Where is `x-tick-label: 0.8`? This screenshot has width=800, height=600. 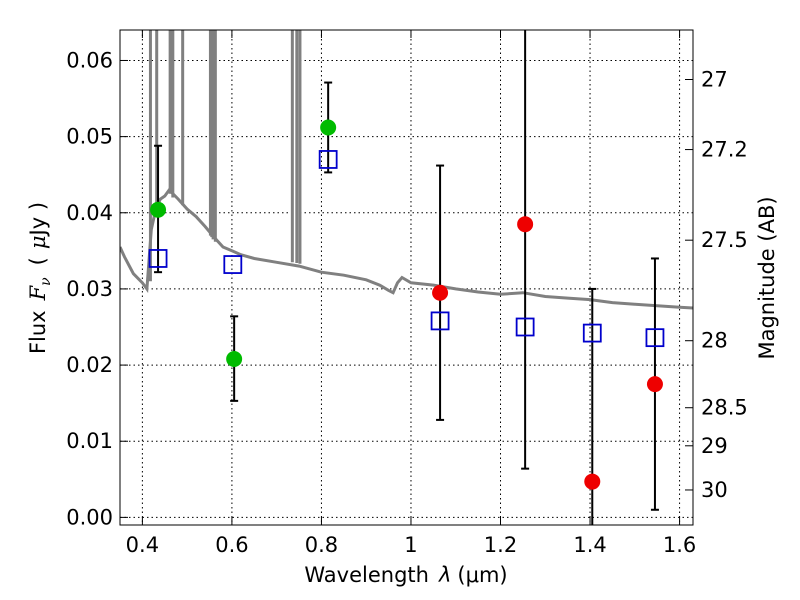
x-tick-label: 0.8 is located at coordinates (321, 545).